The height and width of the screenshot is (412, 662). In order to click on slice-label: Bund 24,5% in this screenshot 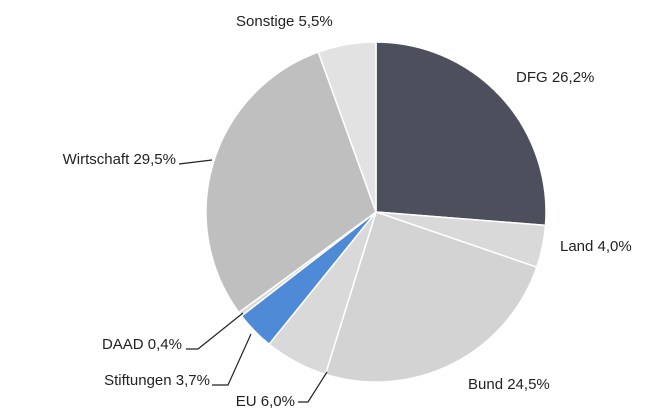, I will do `click(509, 384)`.